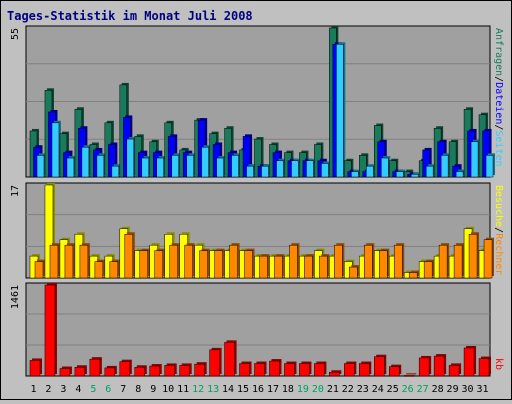  Describe the element at coordinates (468, 389) in the screenshot. I see `x-axis-day-label: 30` at that location.